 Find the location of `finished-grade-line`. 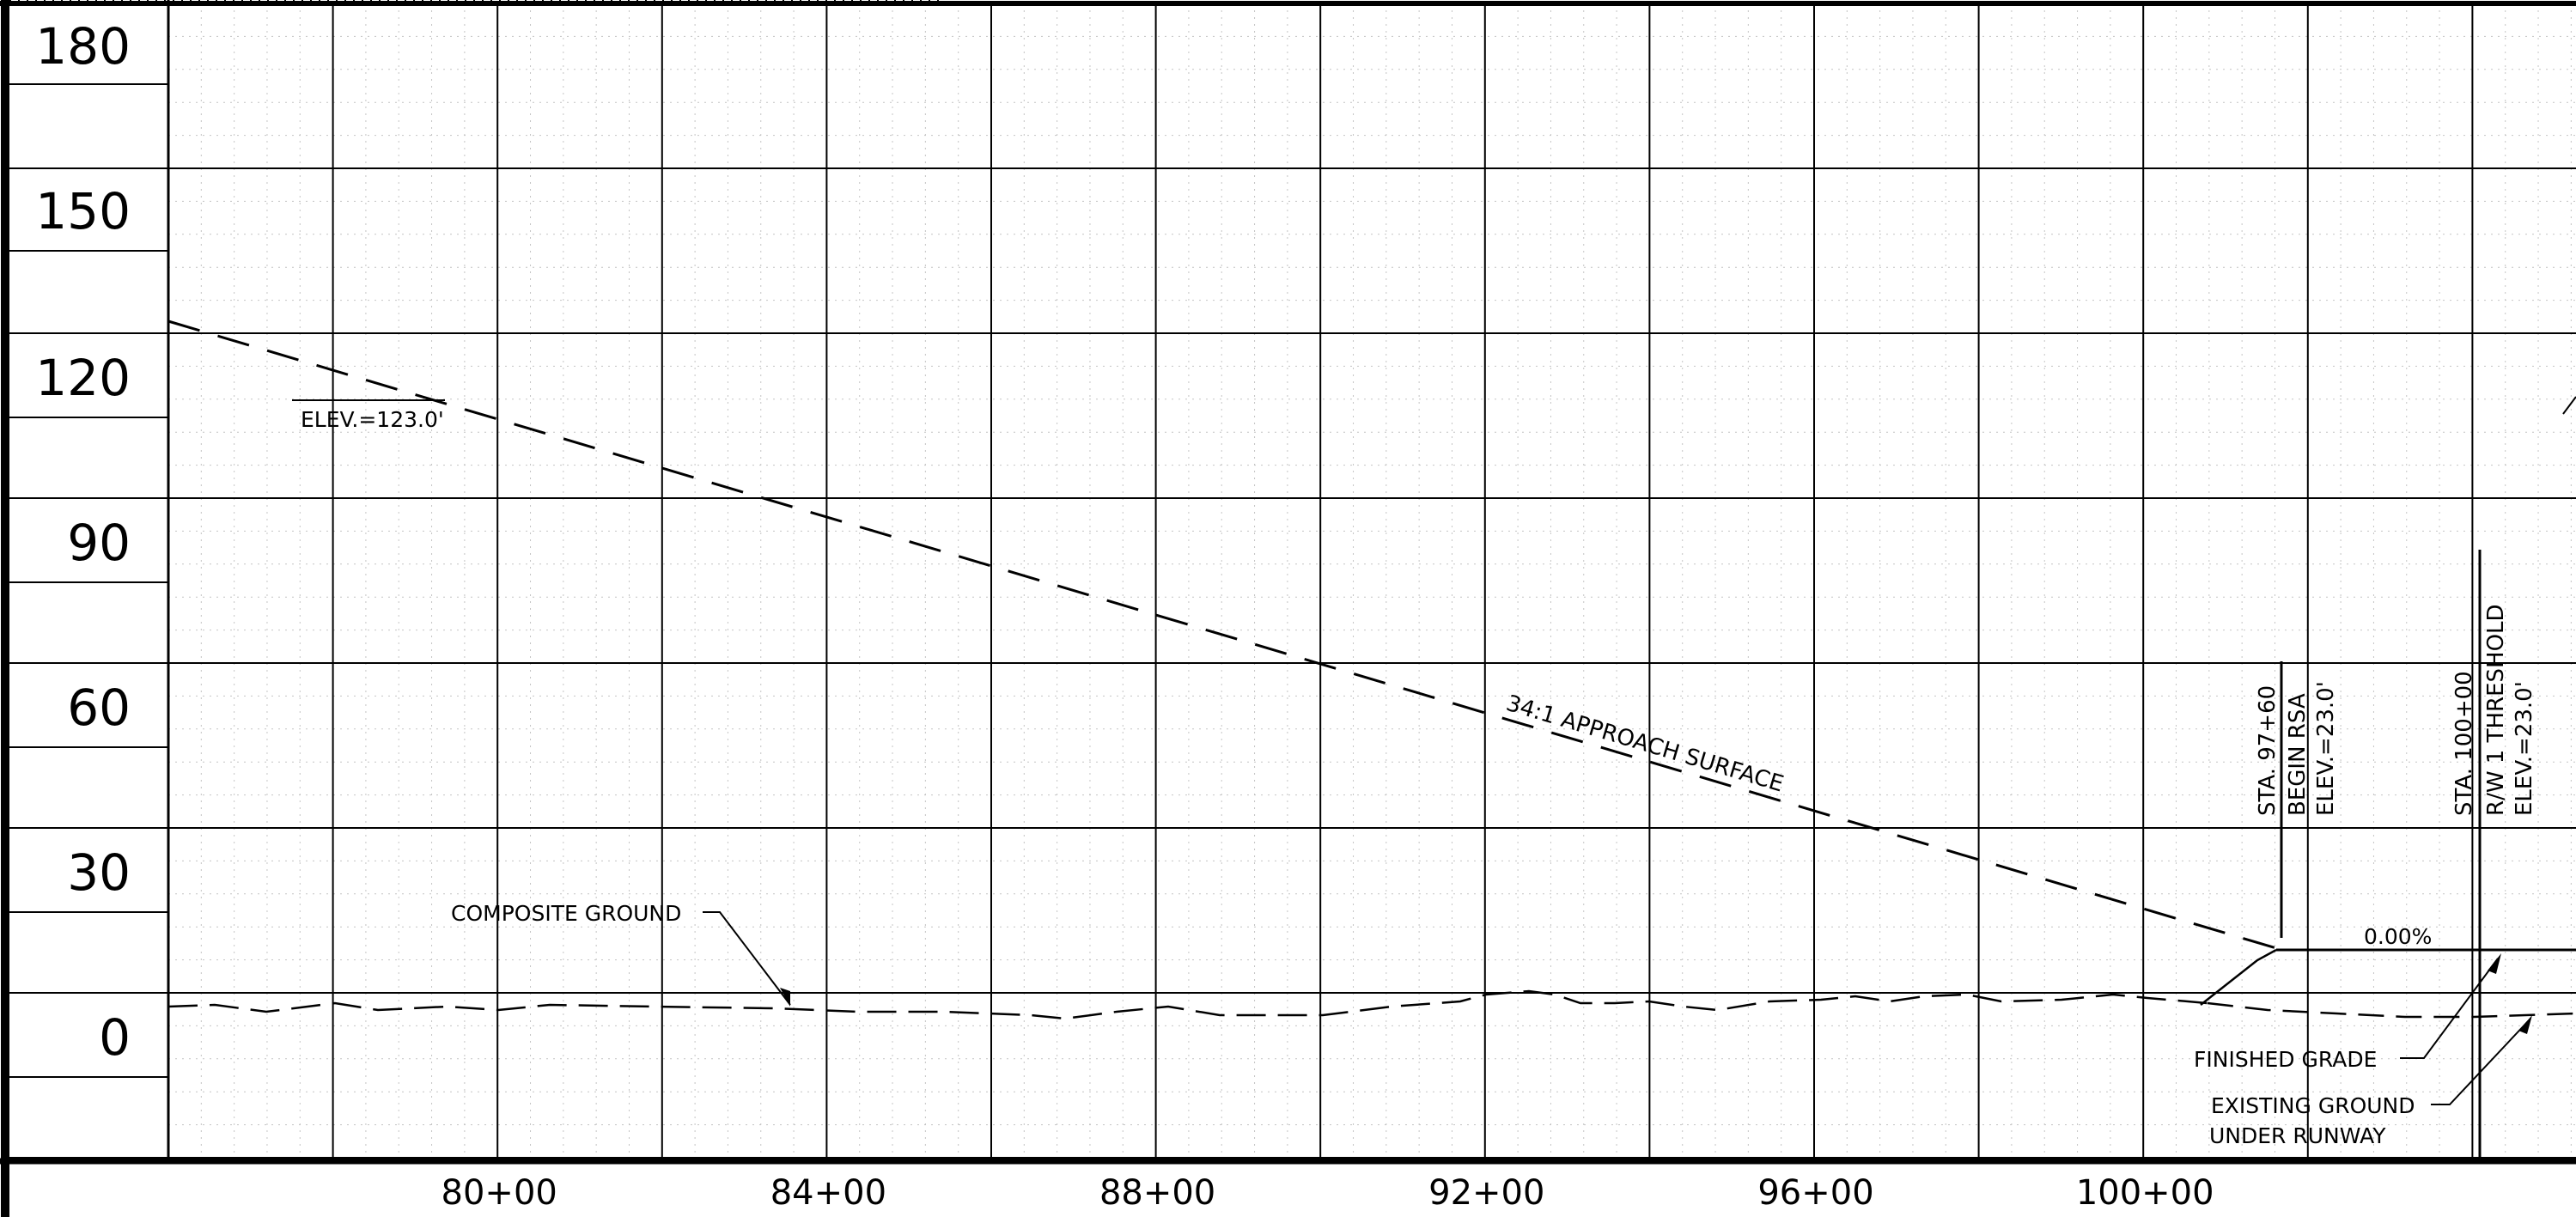

finished-grade-line is located at coordinates (2238, 977).